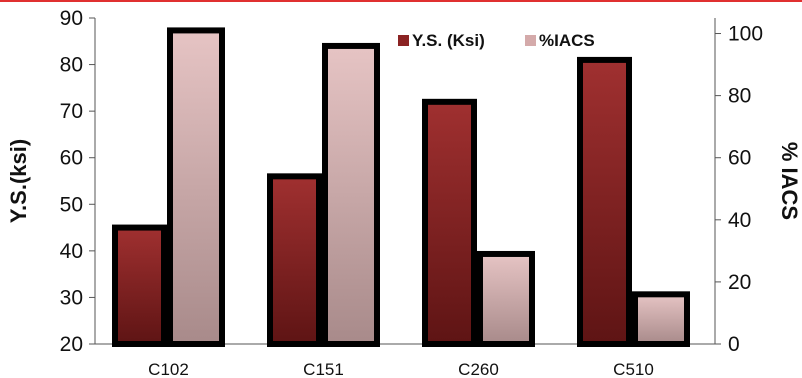  I want to click on bar-ys-c102, so click(139, 285).